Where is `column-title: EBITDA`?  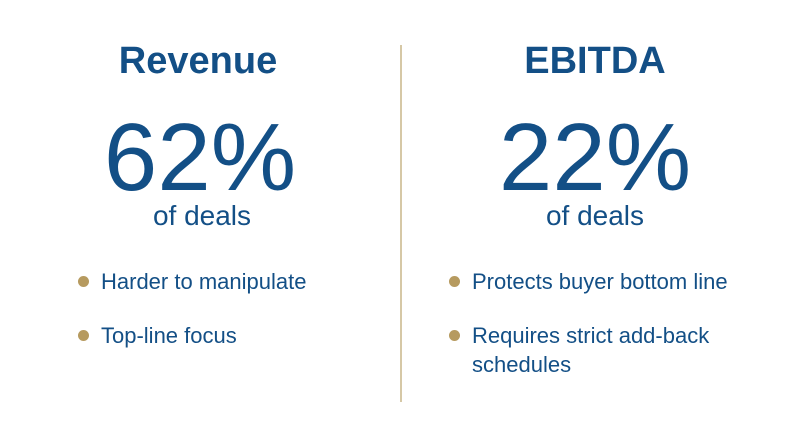 column-title: EBITDA is located at coordinates (595, 61).